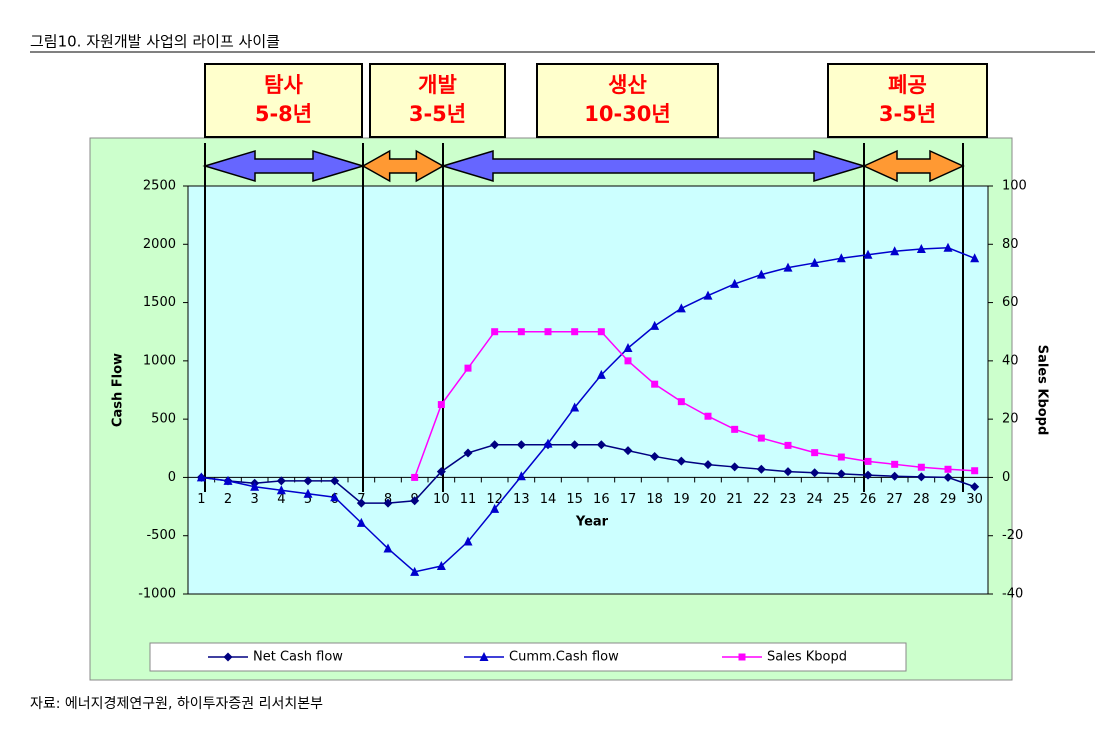  I want to click on x-tick-label: 13, so click(521, 499).